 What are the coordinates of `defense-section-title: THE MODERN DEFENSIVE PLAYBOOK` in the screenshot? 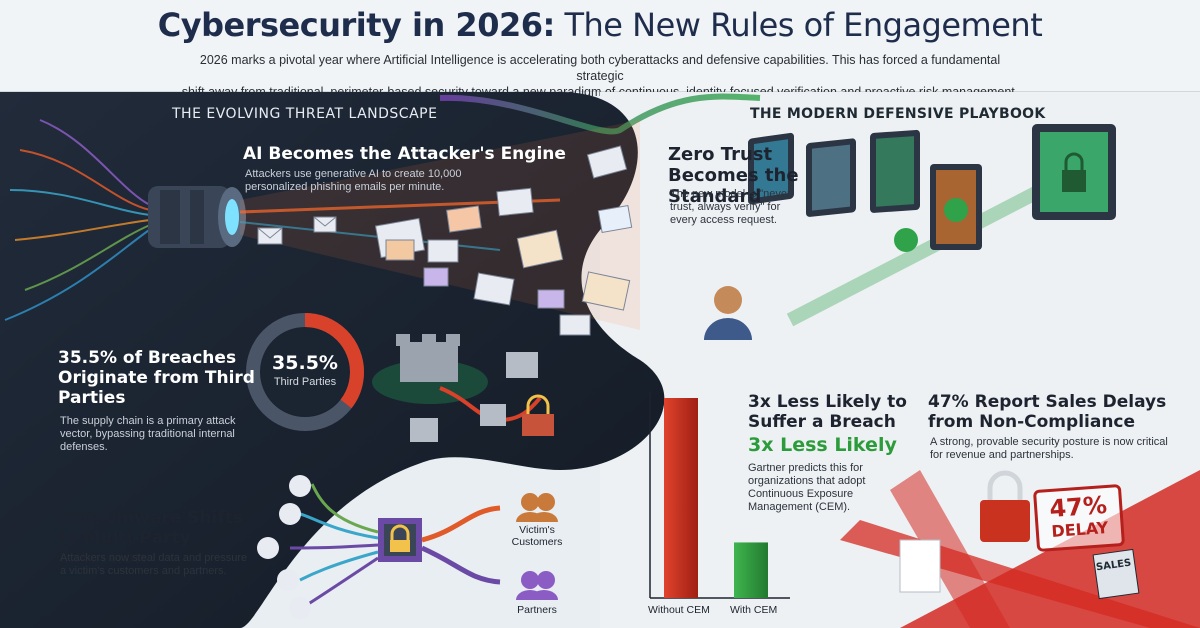 It's located at (898, 114).